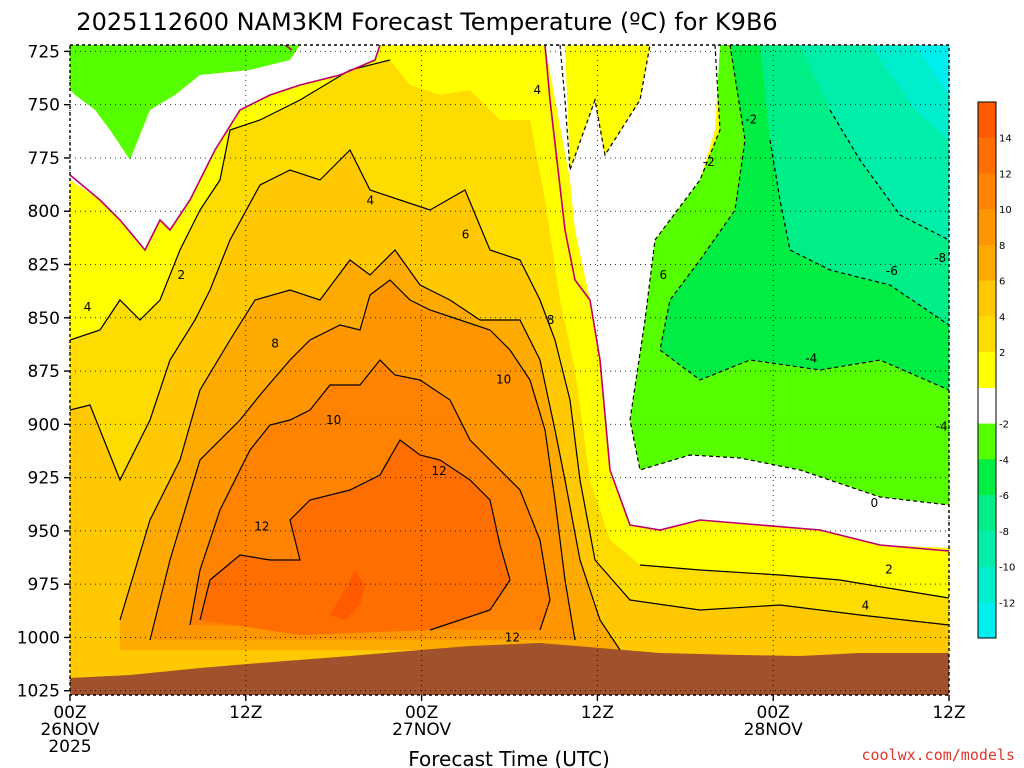  I want to click on colorbar-label: -2, so click(1004, 425).